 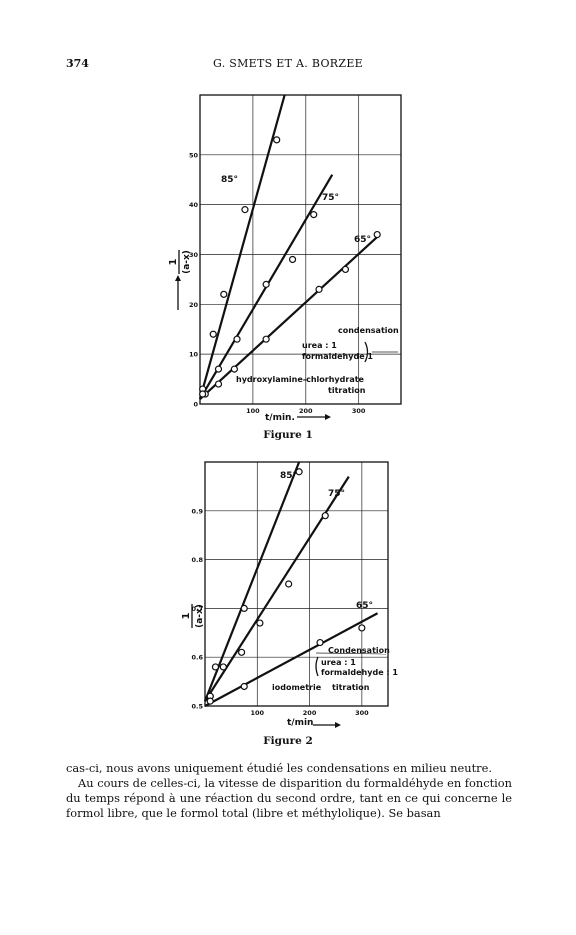 What do you see at coordinates (300, 379) in the screenshot?
I see `figure-1-legend-hydroxylamine: hydroxylamine-chlorhydrate` at bounding box center [300, 379].